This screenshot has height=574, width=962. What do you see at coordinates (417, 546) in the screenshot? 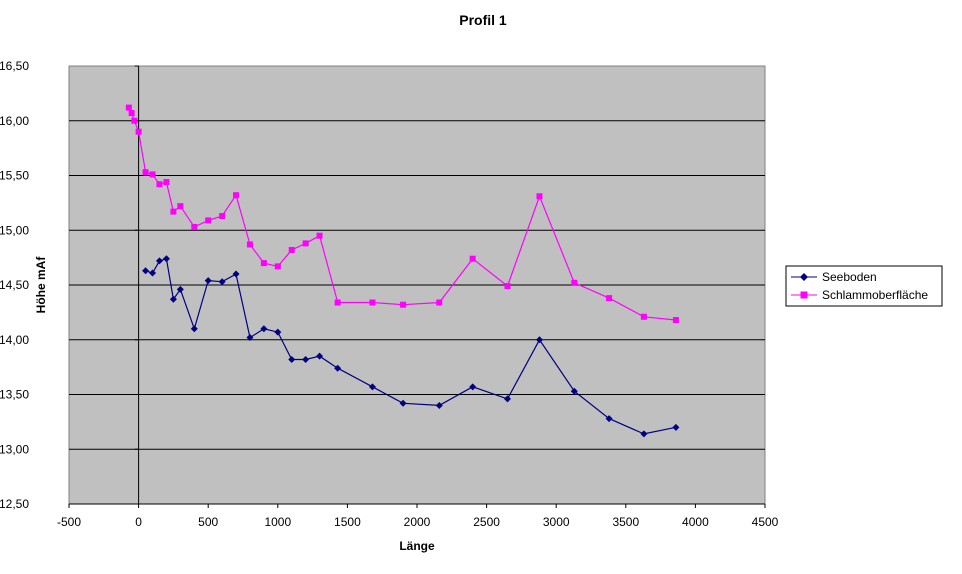
I see `x-axis-title: Länge` at bounding box center [417, 546].